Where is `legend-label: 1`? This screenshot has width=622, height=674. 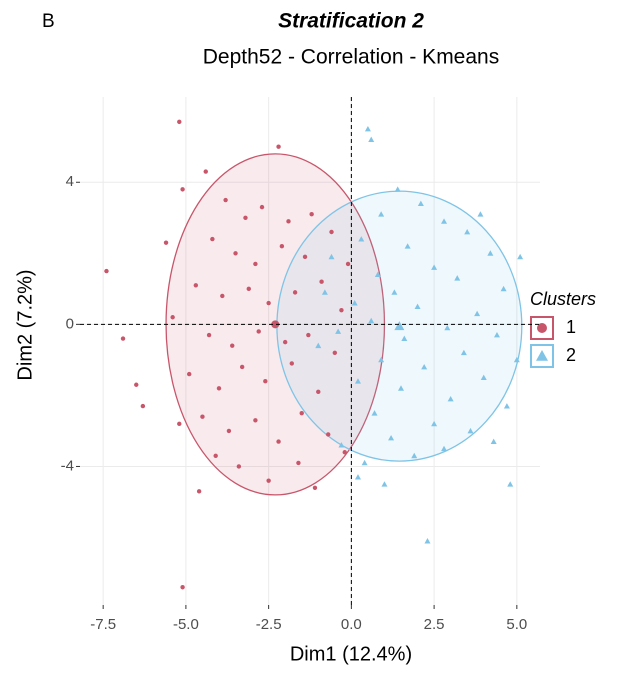 legend-label: 1 is located at coordinates (571, 327).